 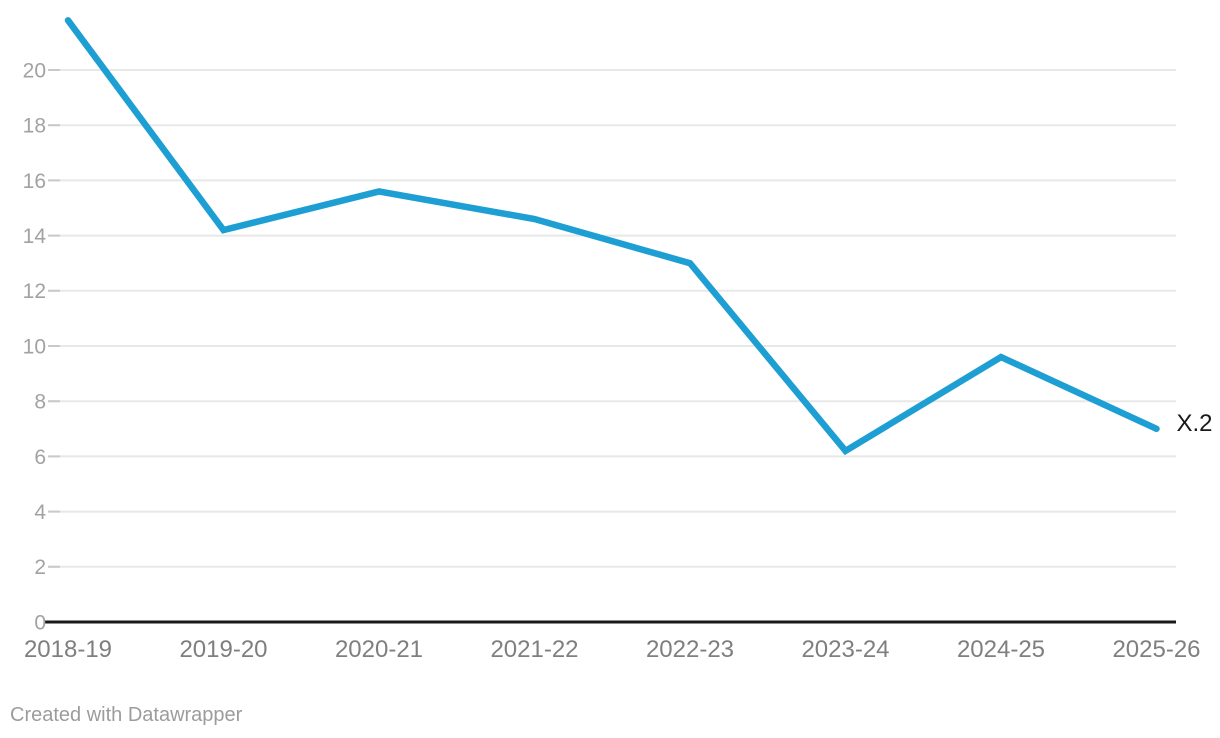 What do you see at coordinates (845, 649) in the screenshot?
I see `x-axis-label: 2023-24` at bounding box center [845, 649].